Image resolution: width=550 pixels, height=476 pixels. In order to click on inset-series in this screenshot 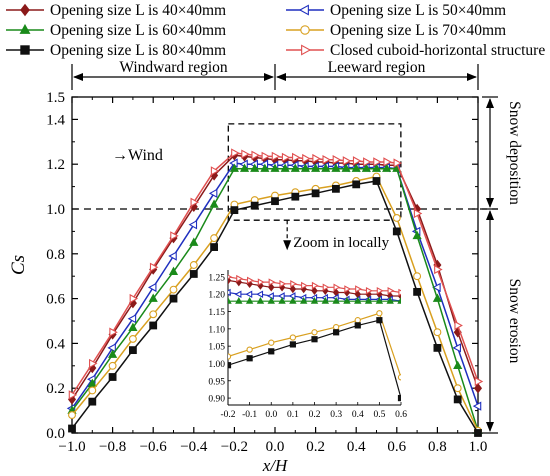, I will do `click(314, 338)`.